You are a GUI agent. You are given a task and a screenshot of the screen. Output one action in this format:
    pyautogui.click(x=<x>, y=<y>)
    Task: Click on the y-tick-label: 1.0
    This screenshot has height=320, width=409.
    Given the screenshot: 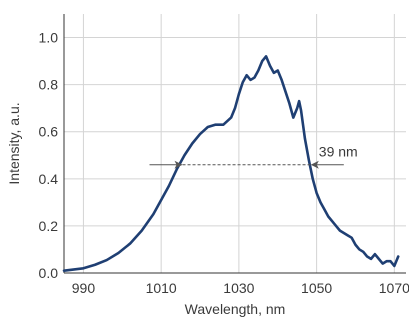 What is the action you would take?
    pyautogui.click(x=49, y=38)
    